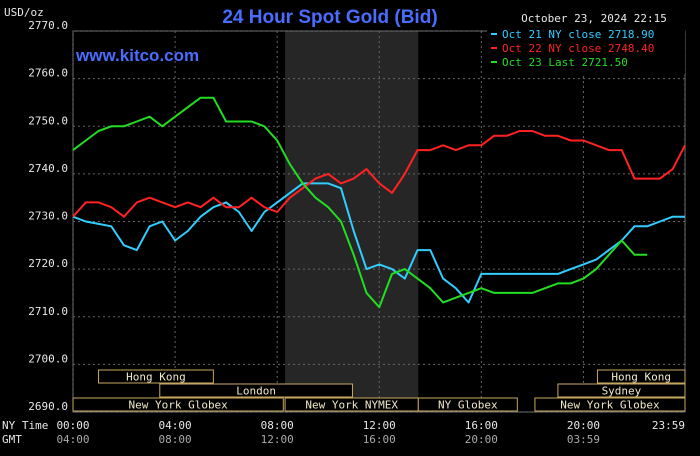 This screenshot has height=456, width=700. I want to click on x2-tick-label: 16:00, so click(379, 439).